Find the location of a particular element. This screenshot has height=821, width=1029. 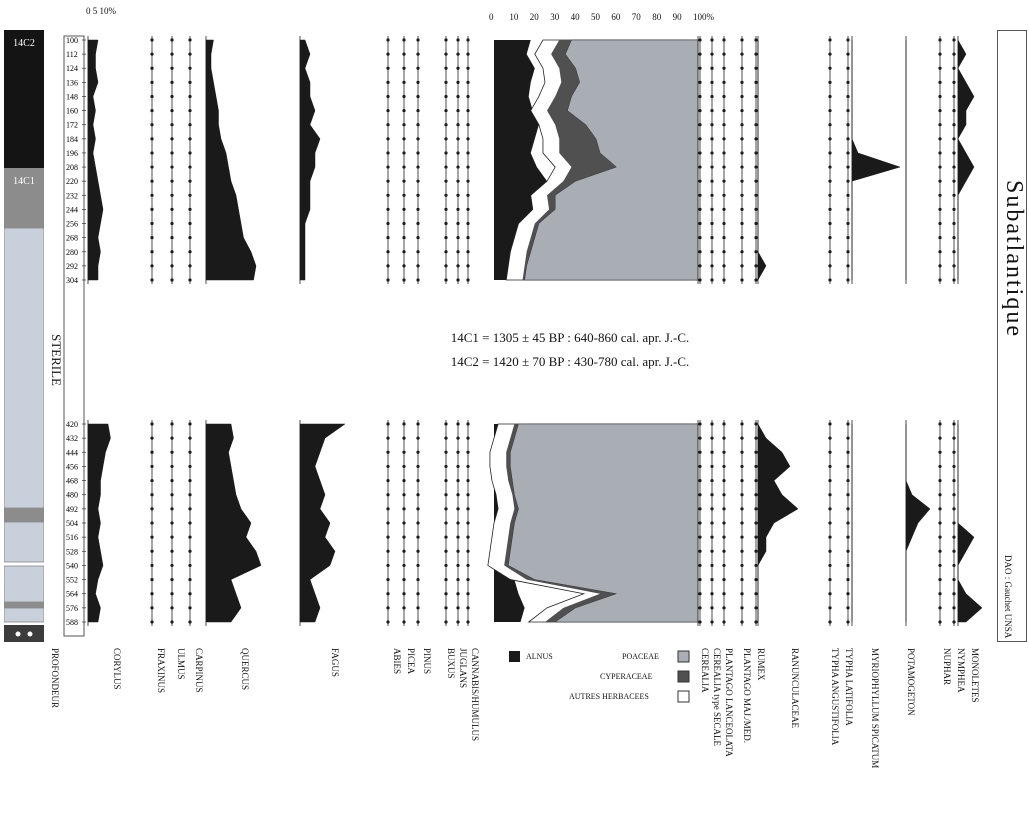

poaceae-area is located at coordinates (611, 160).